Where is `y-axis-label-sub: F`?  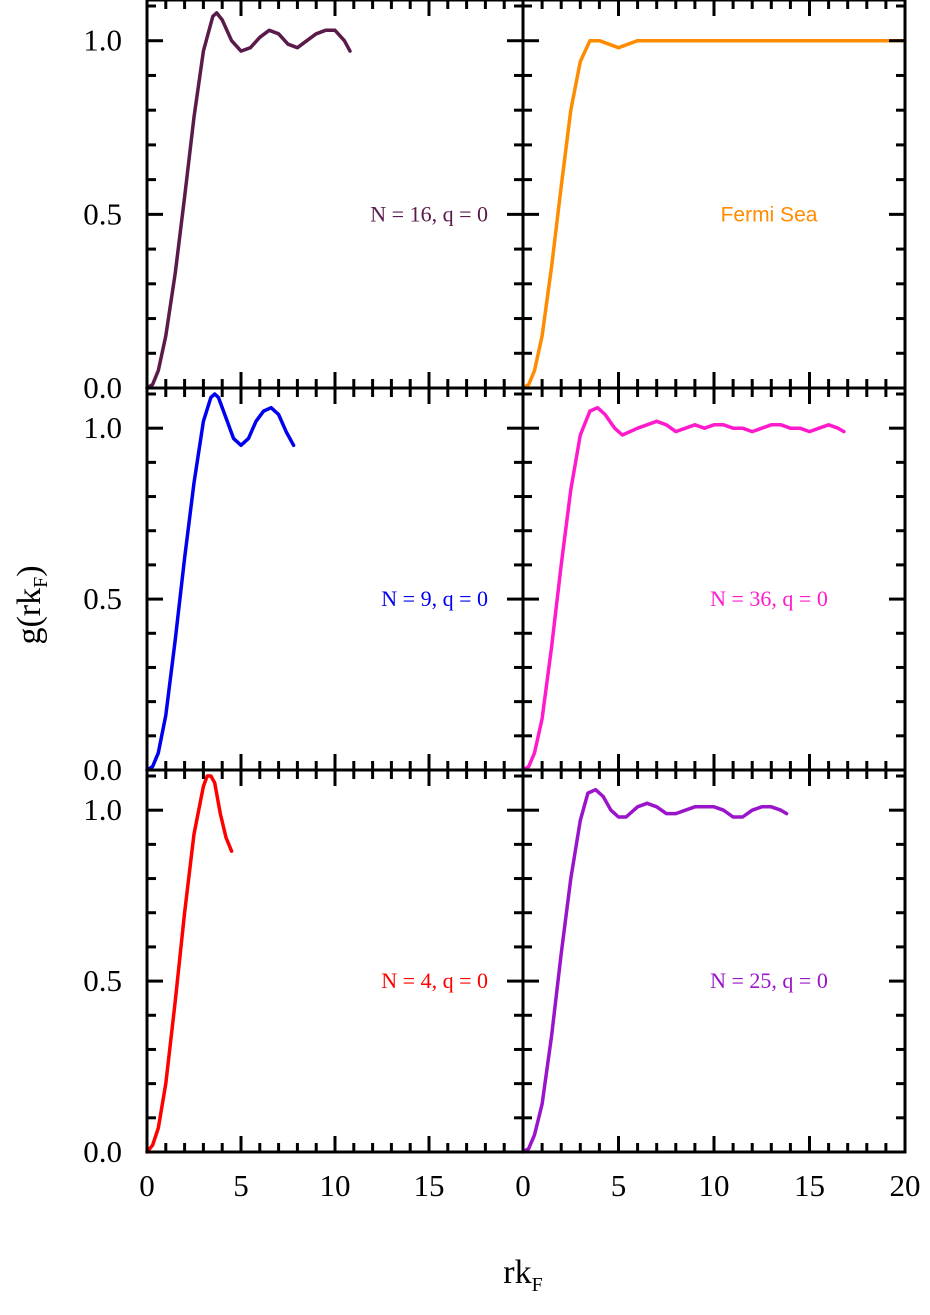 y-axis-label-sub: F is located at coordinates (41, 582).